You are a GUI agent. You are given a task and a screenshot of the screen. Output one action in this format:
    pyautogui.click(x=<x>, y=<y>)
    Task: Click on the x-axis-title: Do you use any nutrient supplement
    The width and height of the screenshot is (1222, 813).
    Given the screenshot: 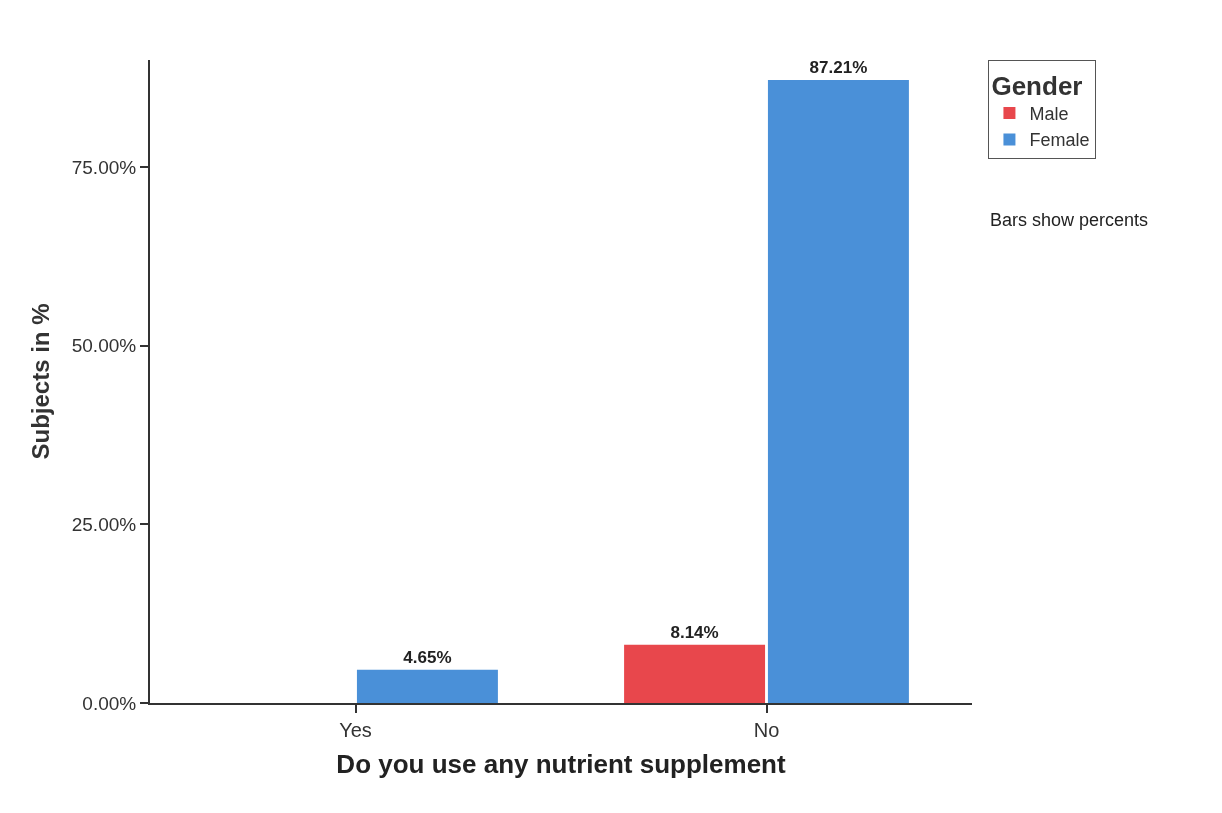 What is the action you would take?
    pyautogui.click(x=561, y=763)
    